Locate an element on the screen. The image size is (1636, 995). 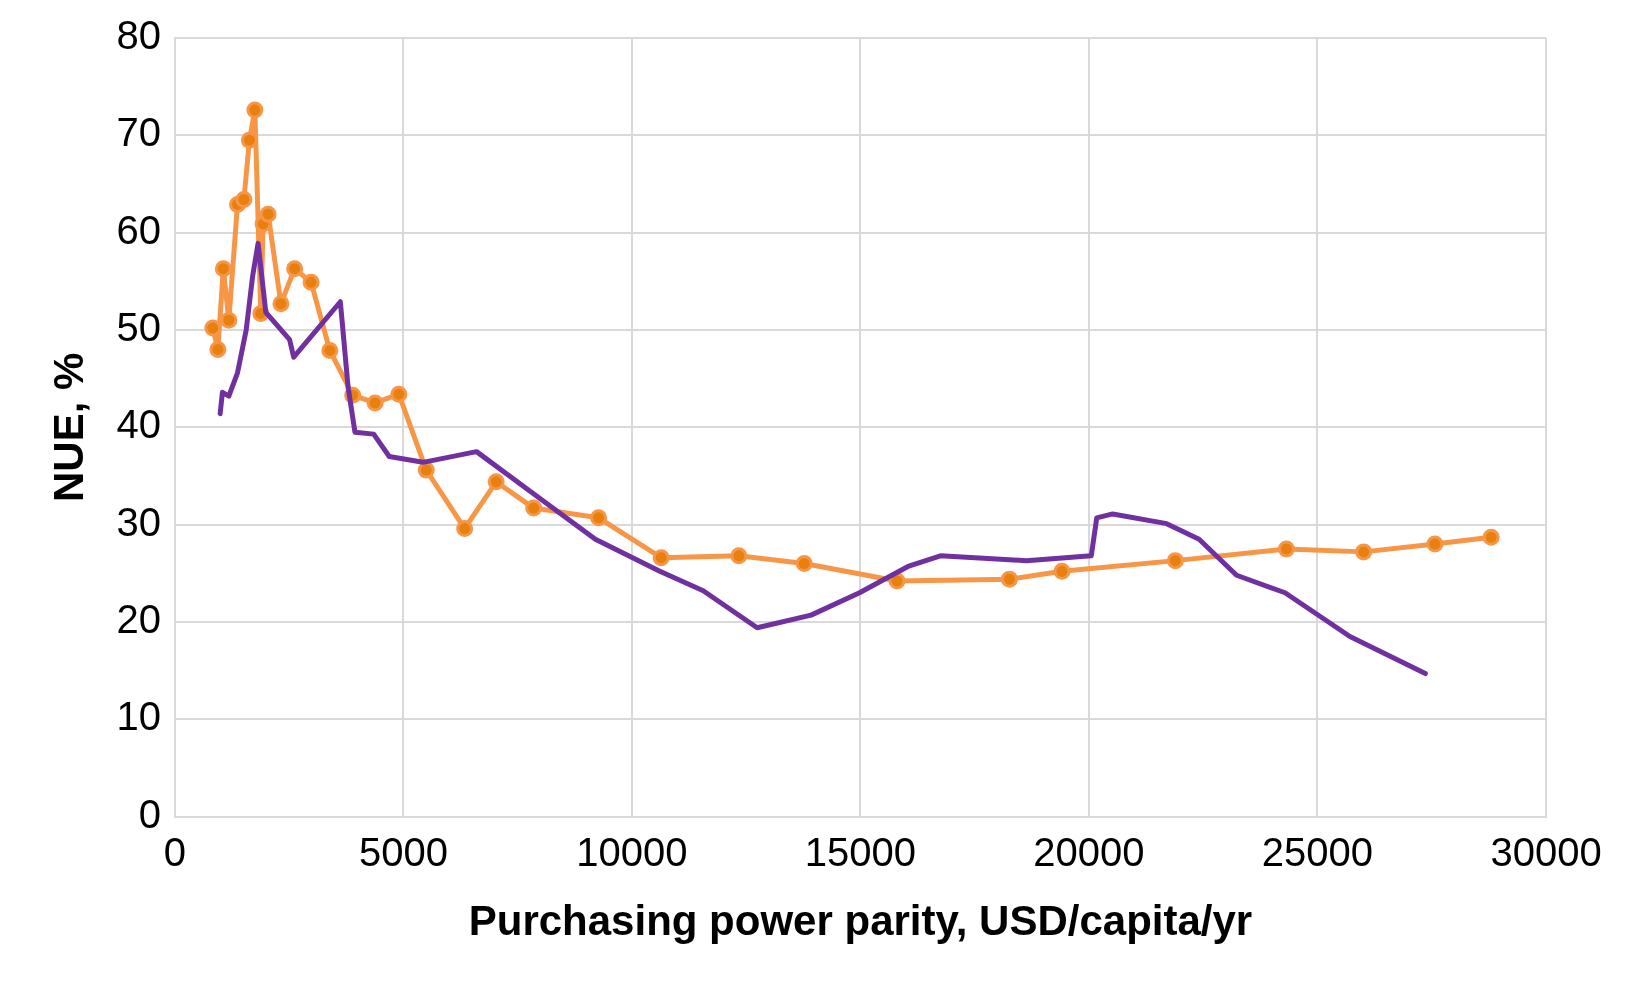
y-tick-label: 80 is located at coordinates (138, 35).